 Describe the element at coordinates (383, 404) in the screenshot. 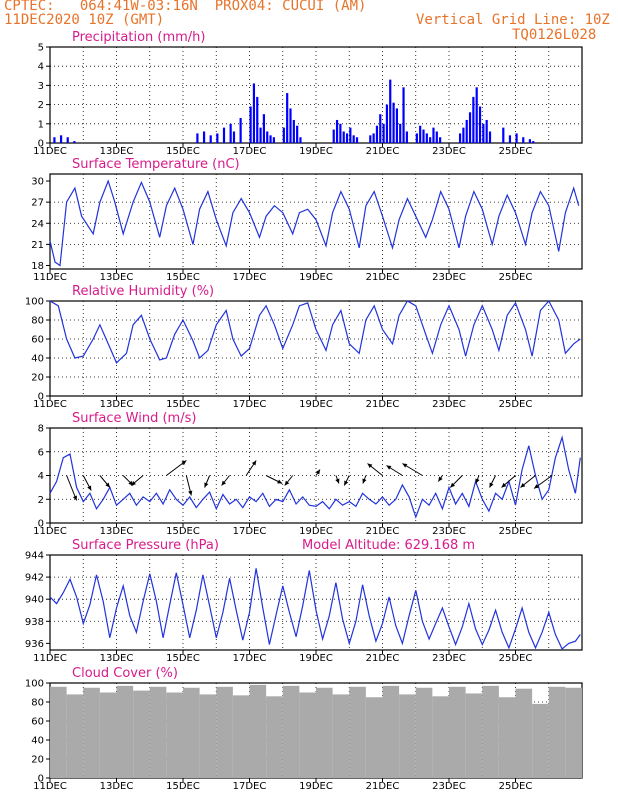

I see `rh-xtick-label: 21DEC` at that location.